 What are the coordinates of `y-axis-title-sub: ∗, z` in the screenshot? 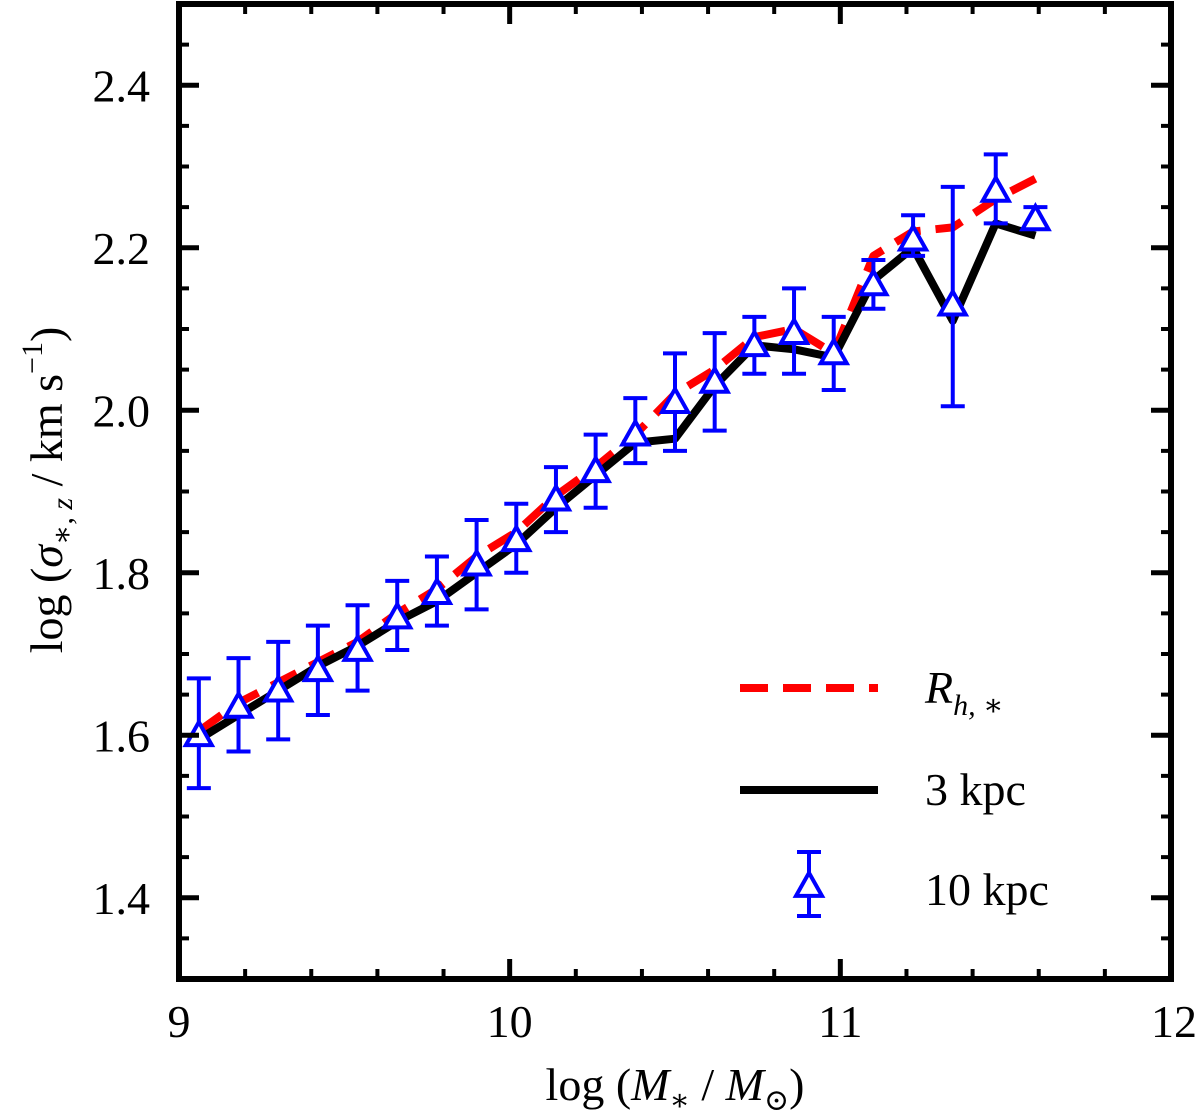 It's located at (62, 521).